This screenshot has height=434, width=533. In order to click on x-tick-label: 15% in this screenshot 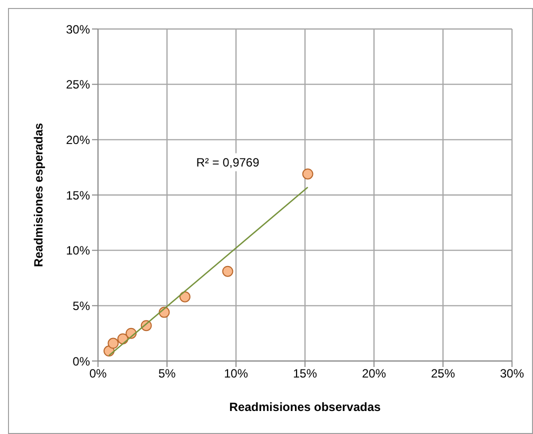, I will do `click(305, 373)`.